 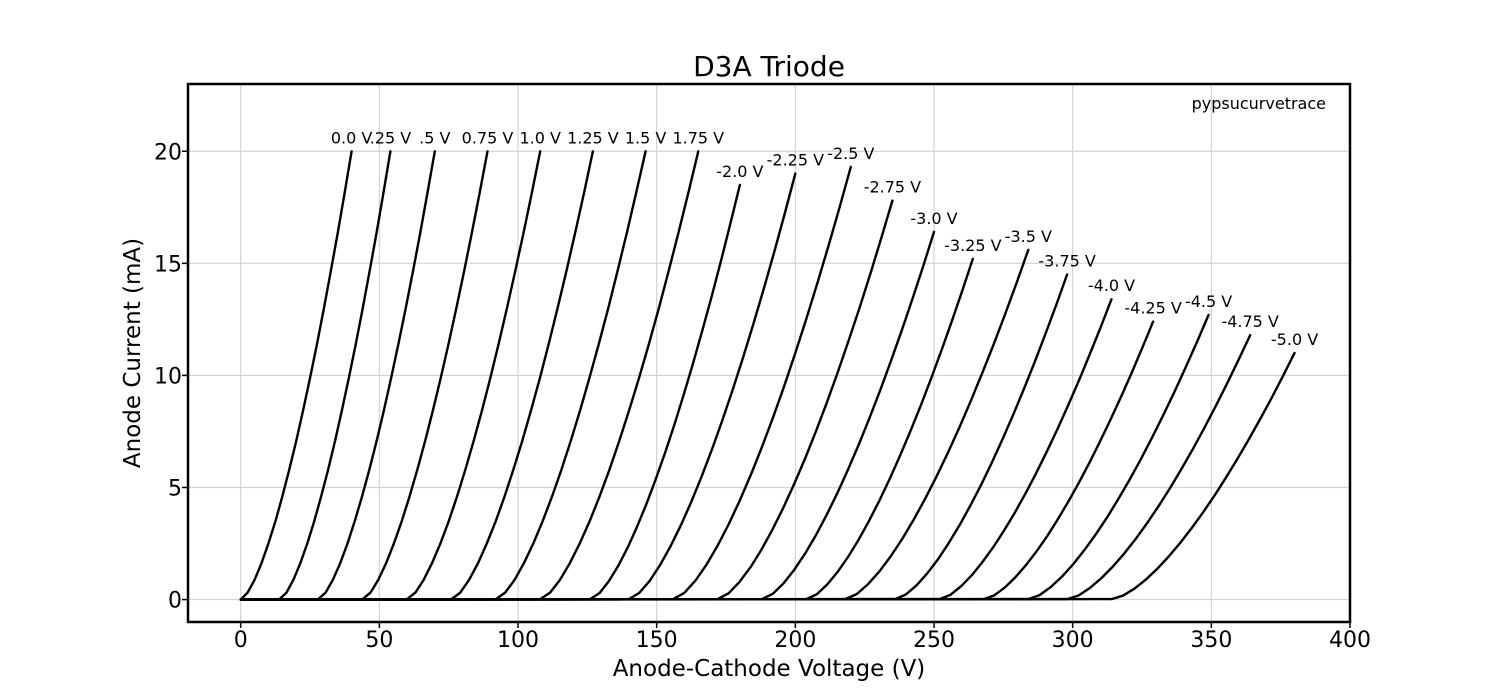 I want to click on y-tick-label: 10, so click(x=168, y=376).